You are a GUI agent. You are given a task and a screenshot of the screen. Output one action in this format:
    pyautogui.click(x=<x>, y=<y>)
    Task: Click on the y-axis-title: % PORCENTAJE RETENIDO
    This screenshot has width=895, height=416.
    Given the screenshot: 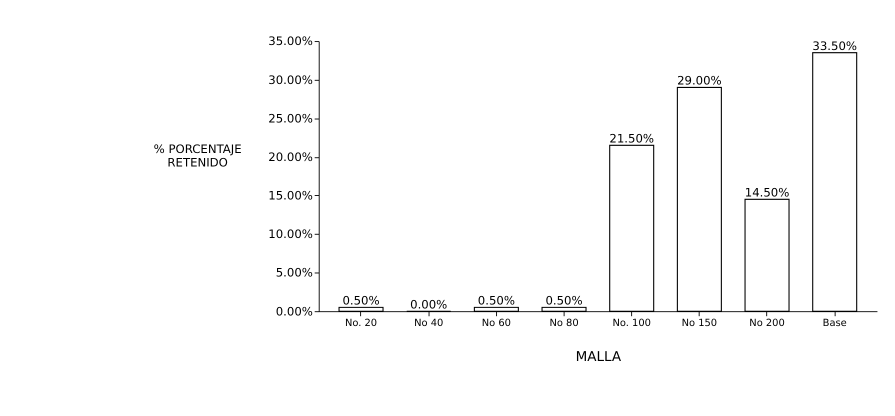 What is the action you would take?
    pyautogui.click(x=198, y=156)
    